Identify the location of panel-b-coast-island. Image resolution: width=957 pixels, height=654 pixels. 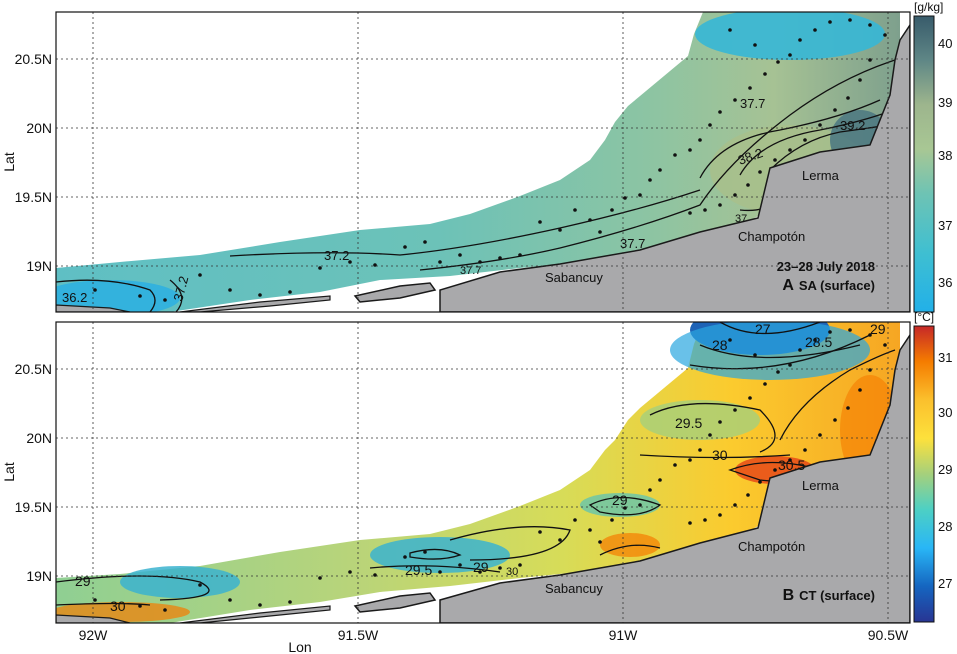
(395, 602).